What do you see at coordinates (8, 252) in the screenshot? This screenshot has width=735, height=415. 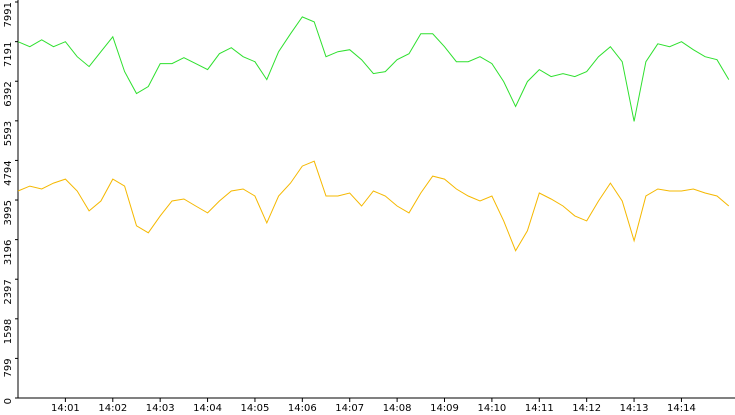 I see `y-tick-label: 3196` at bounding box center [8, 252].